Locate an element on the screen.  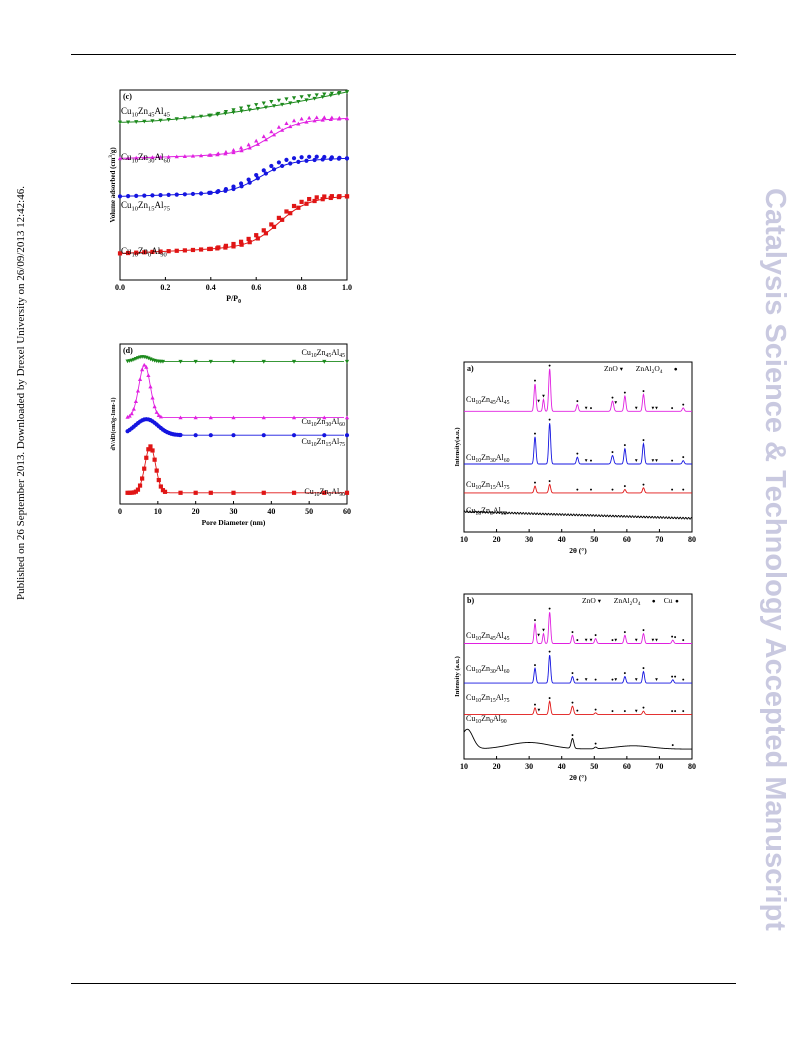
x-tick-label: 80 is located at coordinates (692, 539).